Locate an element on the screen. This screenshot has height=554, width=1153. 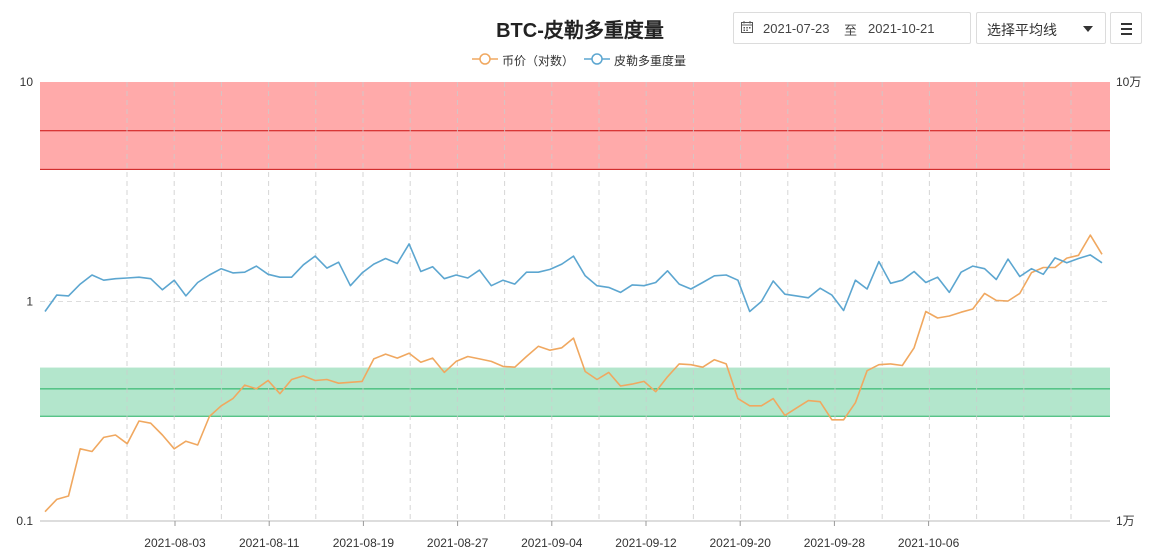
date-range-picker: 2021-07-23 至 2021-10-21 is located at coordinates (852, 28).